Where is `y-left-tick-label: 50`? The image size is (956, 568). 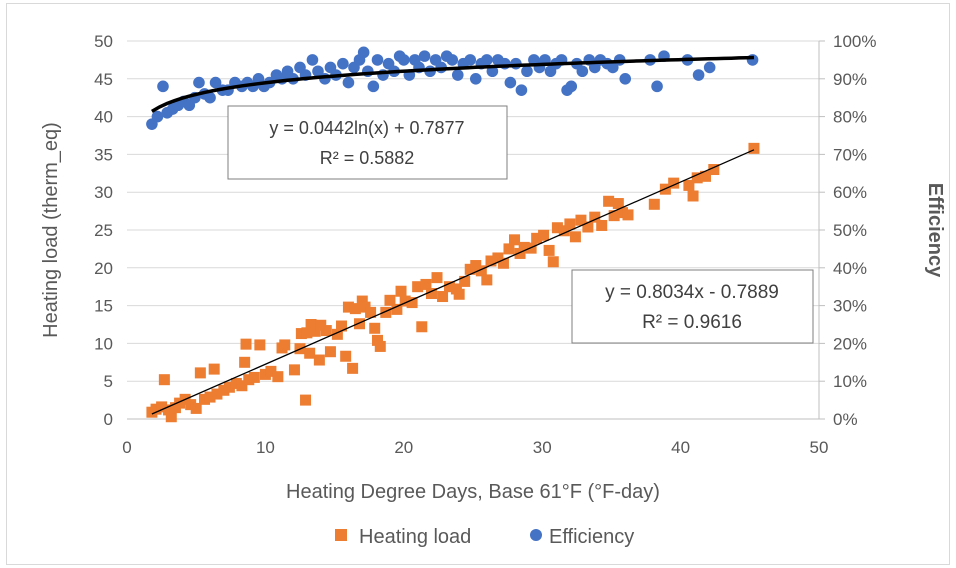
y-left-tick-label: 50 is located at coordinates (103, 41).